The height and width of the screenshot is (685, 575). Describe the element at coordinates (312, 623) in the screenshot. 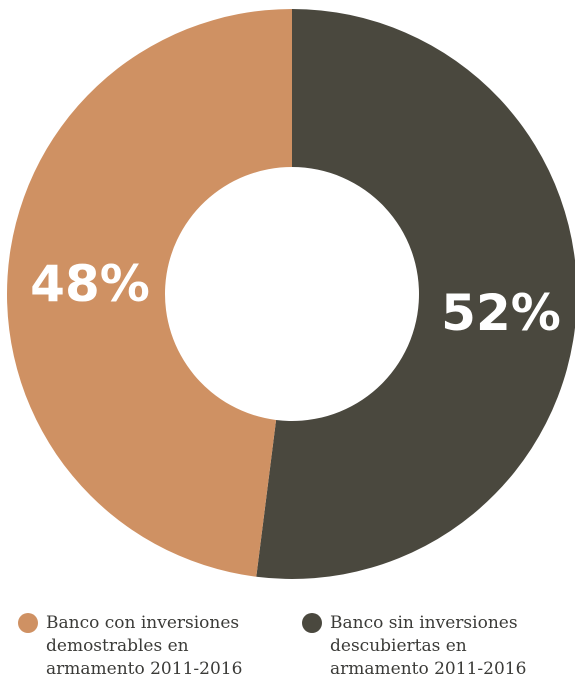

I see `legend-swatch-sin-inversiones` at that location.